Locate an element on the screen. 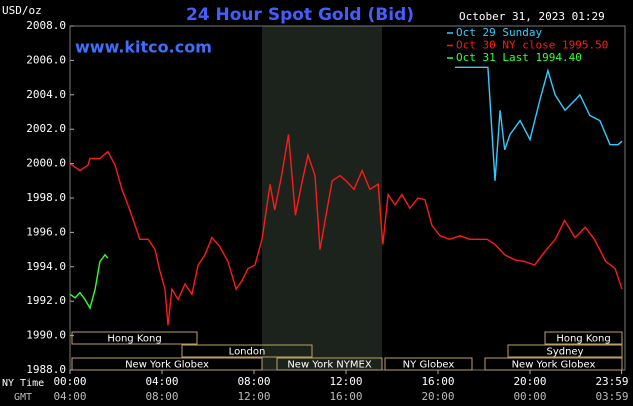 This screenshot has height=406, width=633. session-label: Sydney is located at coordinates (564, 352).